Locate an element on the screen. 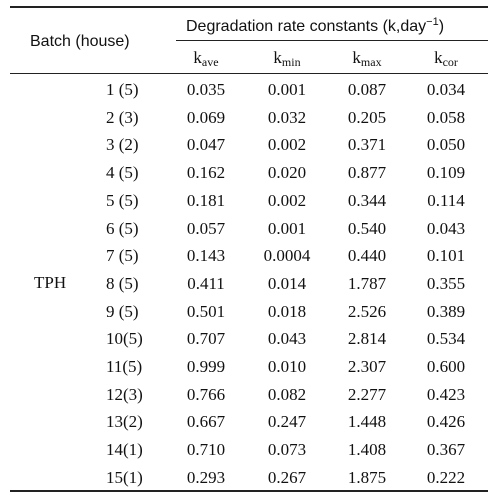 The image size is (498, 496). batch-cell: 5 (5) is located at coordinates (122, 200).